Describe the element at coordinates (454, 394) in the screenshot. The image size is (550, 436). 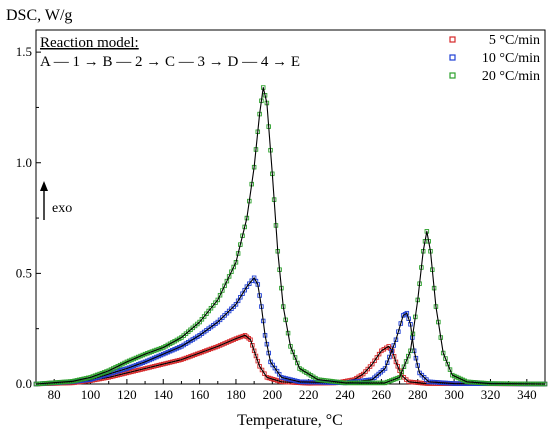
I see `x-tick-label: 300` at that location.